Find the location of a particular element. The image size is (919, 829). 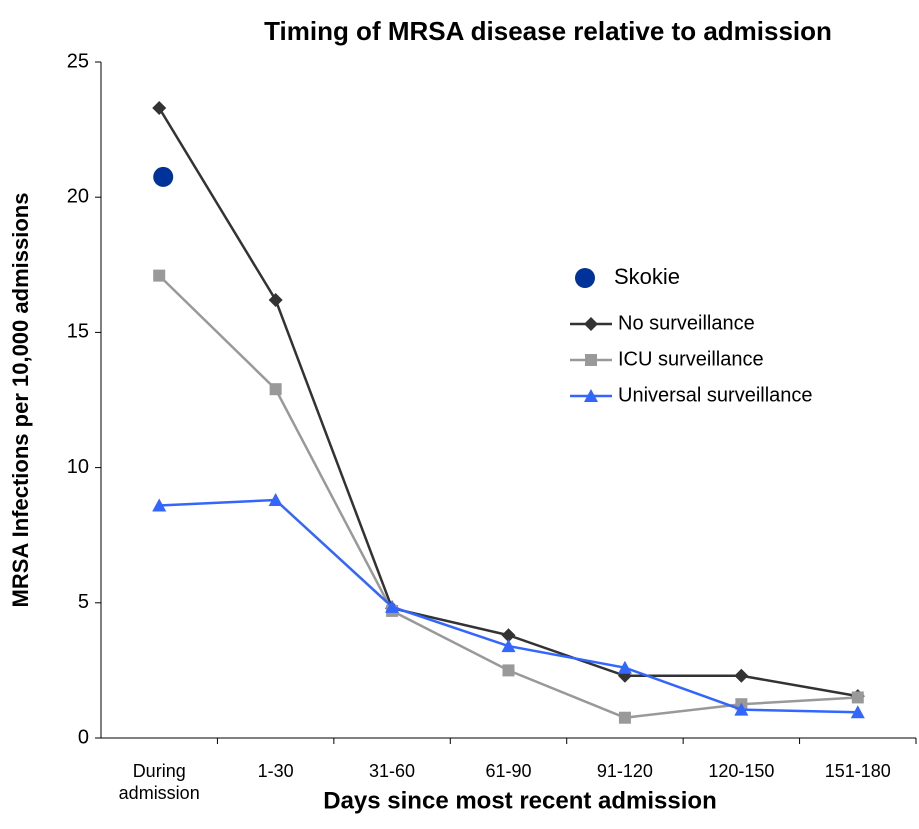

x-tick-label: 1-30 is located at coordinates (275, 771).